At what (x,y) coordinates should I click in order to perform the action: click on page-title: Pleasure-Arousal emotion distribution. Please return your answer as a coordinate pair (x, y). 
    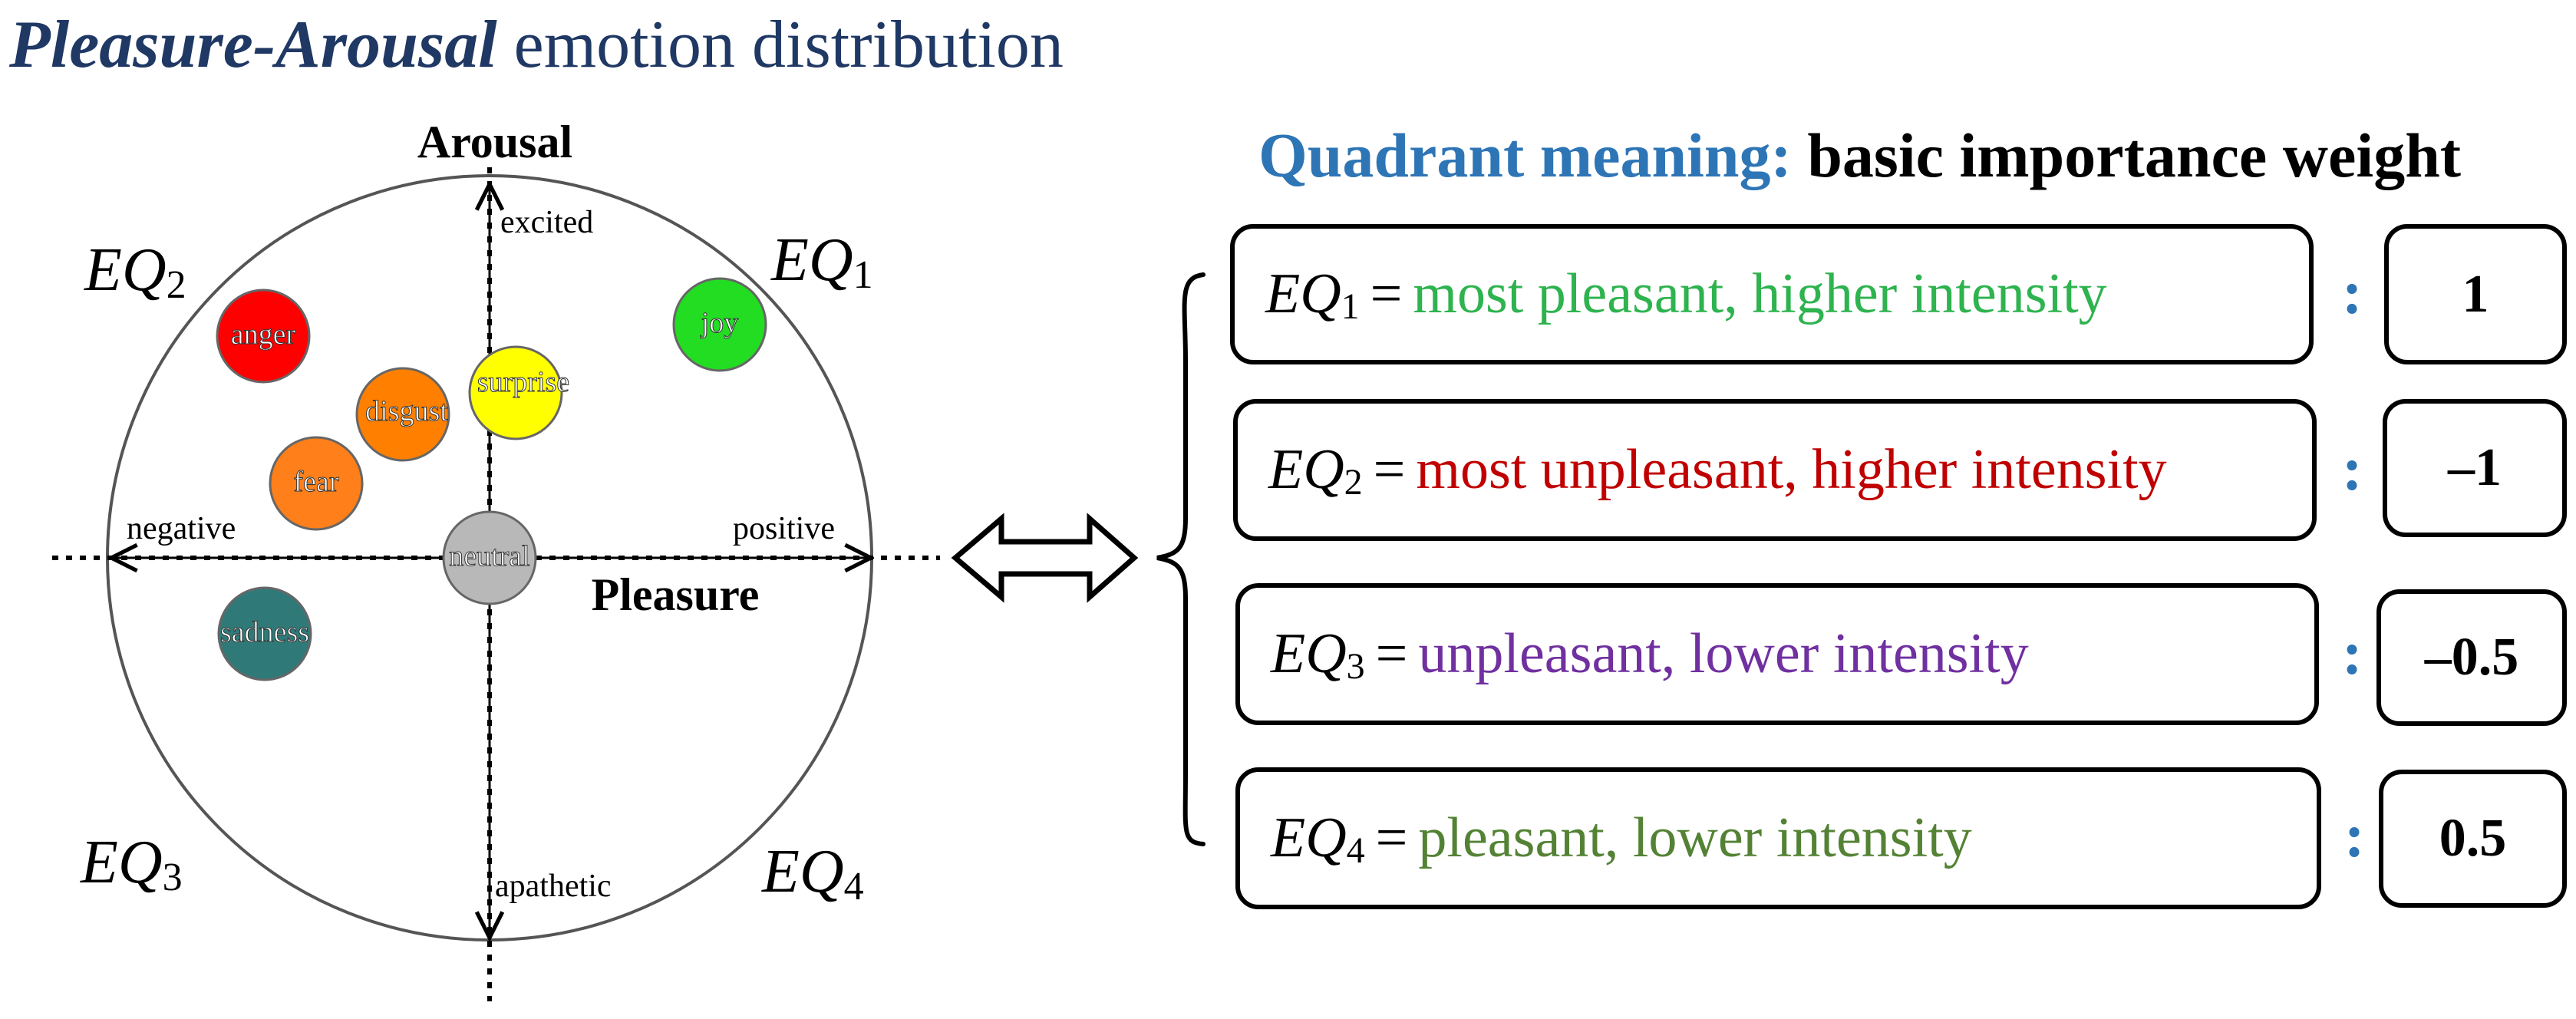
    Looking at the image, I should click on (536, 45).